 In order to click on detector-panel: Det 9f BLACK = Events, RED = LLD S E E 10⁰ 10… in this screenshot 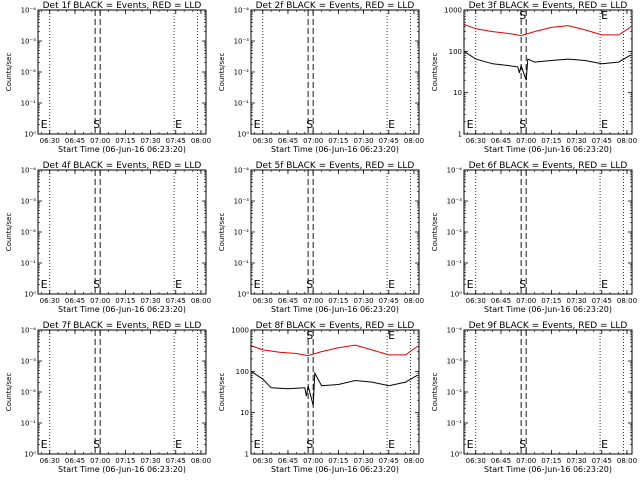, I will do `click(534, 397)`.